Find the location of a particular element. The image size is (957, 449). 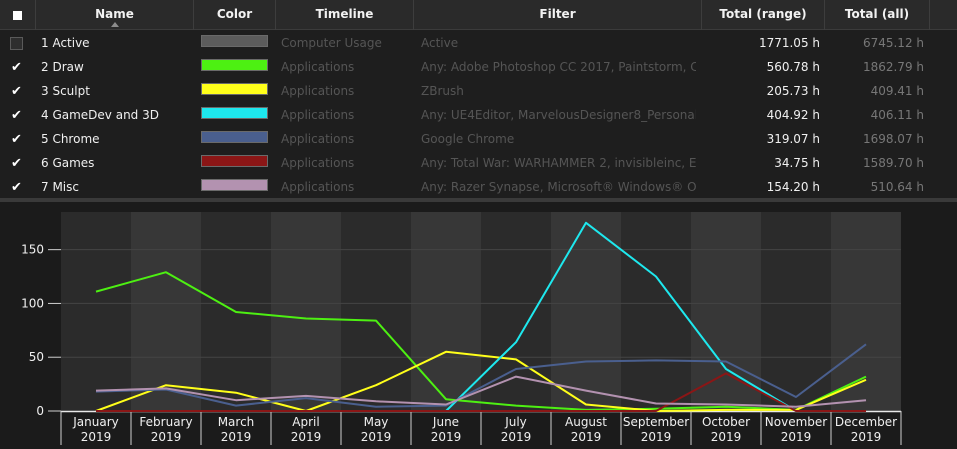

x-tick-label: January is located at coordinates (95, 422).